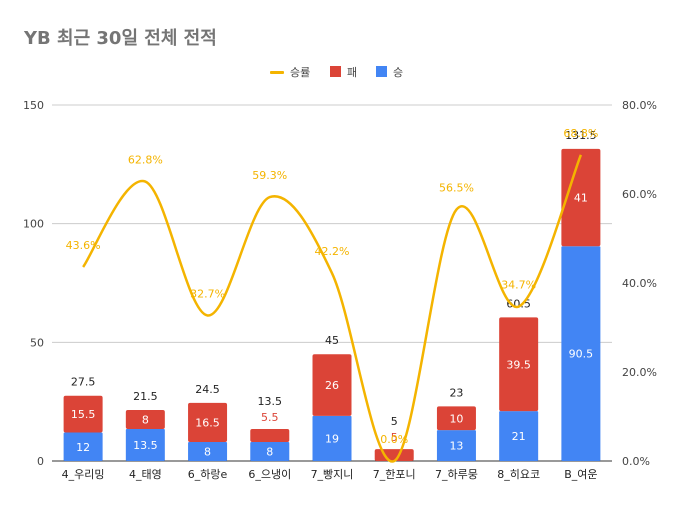 The image size is (680, 507). I want to click on loss-value-label: 5.5, so click(270, 417).